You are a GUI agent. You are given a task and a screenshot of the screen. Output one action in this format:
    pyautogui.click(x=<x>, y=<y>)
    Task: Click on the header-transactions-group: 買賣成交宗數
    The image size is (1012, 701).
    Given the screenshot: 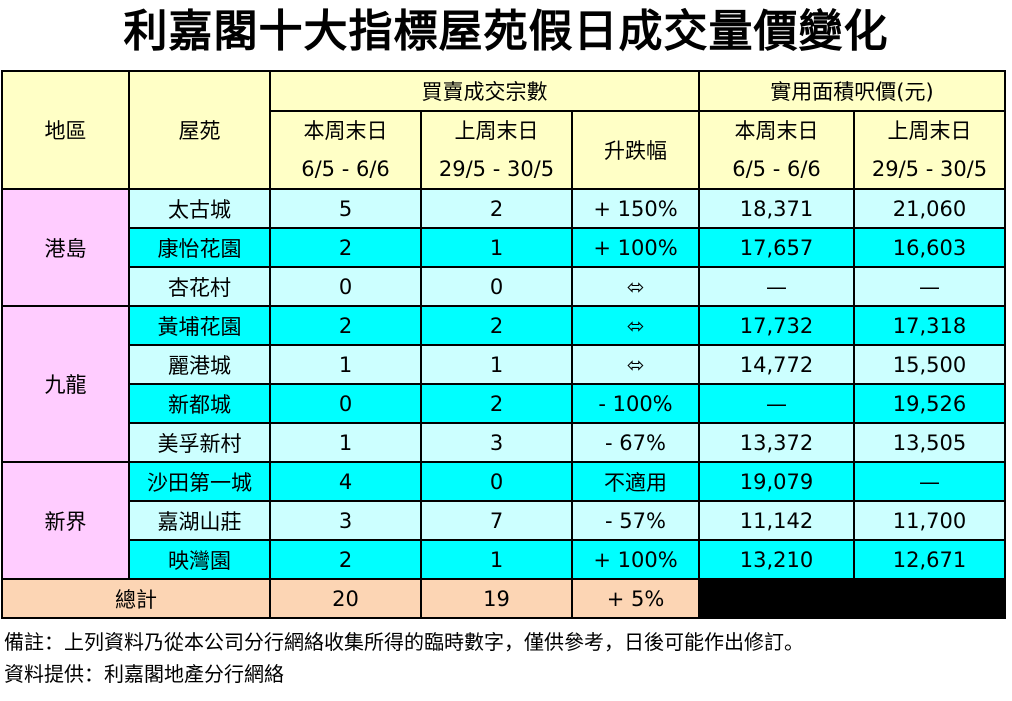 What is the action you would take?
    pyautogui.click(x=484, y=91)
    